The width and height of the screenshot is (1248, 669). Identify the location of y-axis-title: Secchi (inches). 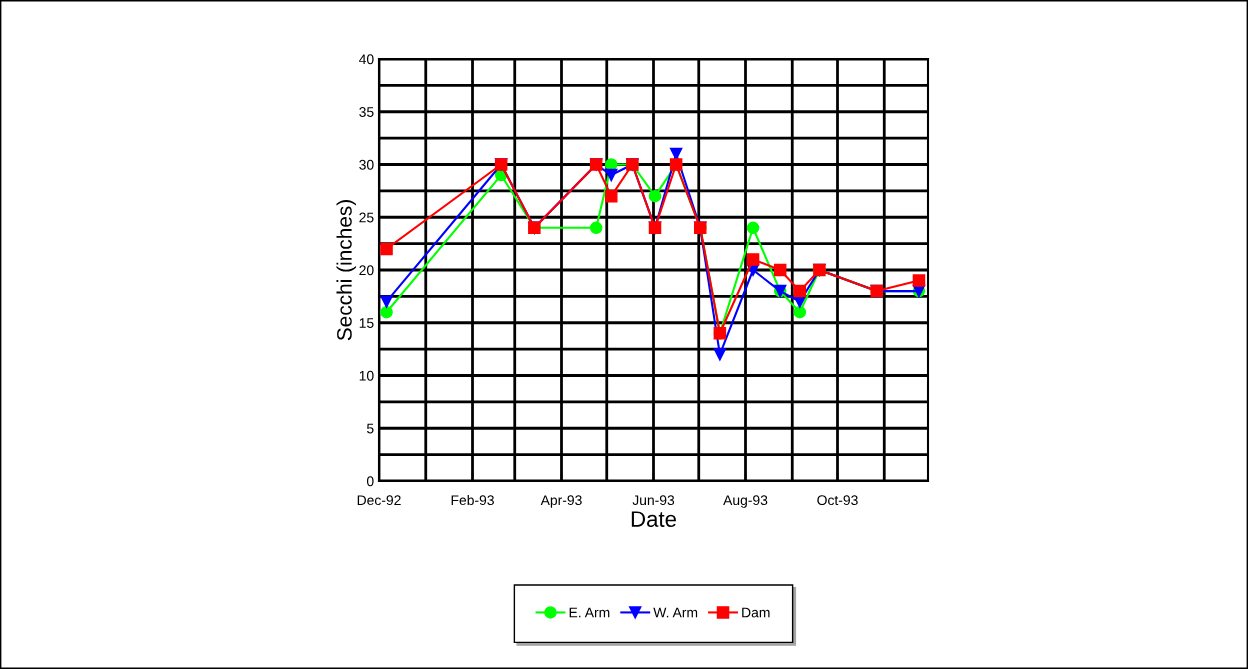
(346, 270).